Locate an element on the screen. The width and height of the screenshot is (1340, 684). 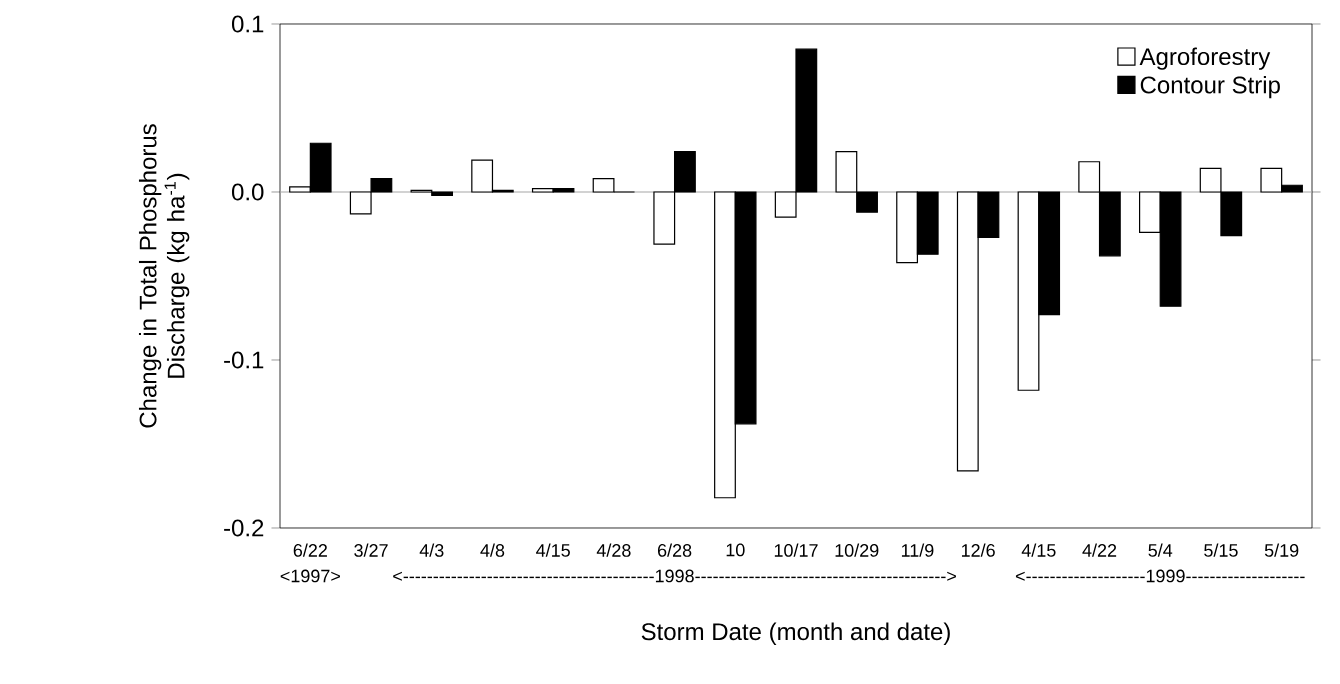
x-axis-title: Storm Date (month and date) is located at coordinates (795, 633).